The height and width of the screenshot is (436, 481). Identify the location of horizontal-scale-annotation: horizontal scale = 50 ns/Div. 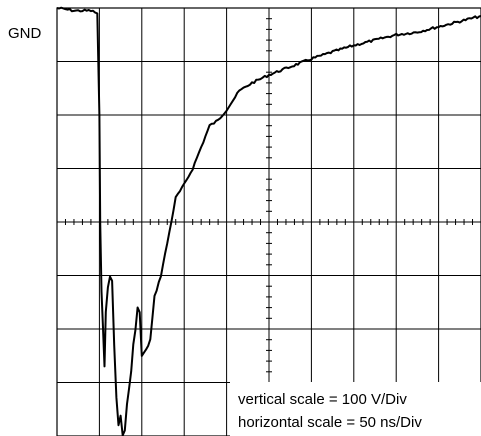
(330, 422).